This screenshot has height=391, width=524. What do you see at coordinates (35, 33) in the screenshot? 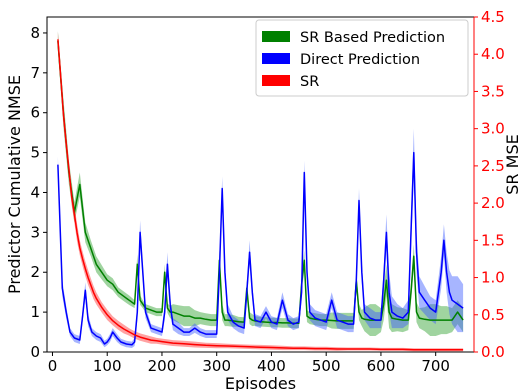
I see `y-left-tick-label: 8` at bounding box center [35, 33].